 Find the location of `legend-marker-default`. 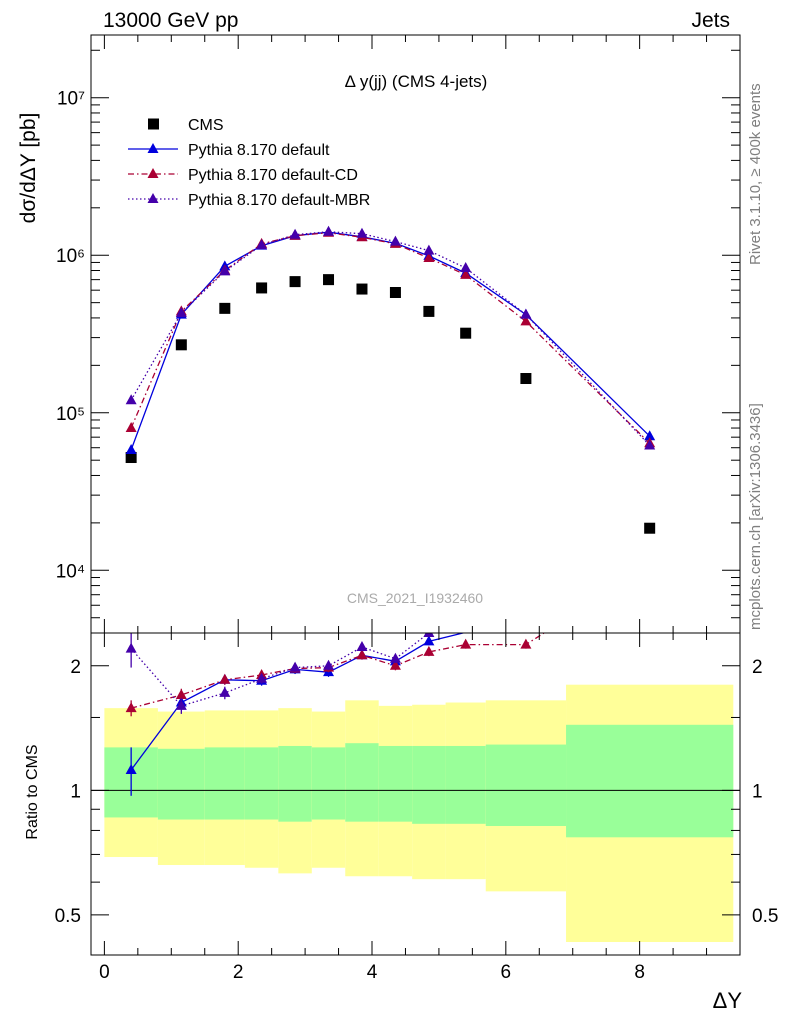

legend-marker-default is located at coordinates (153, 148).